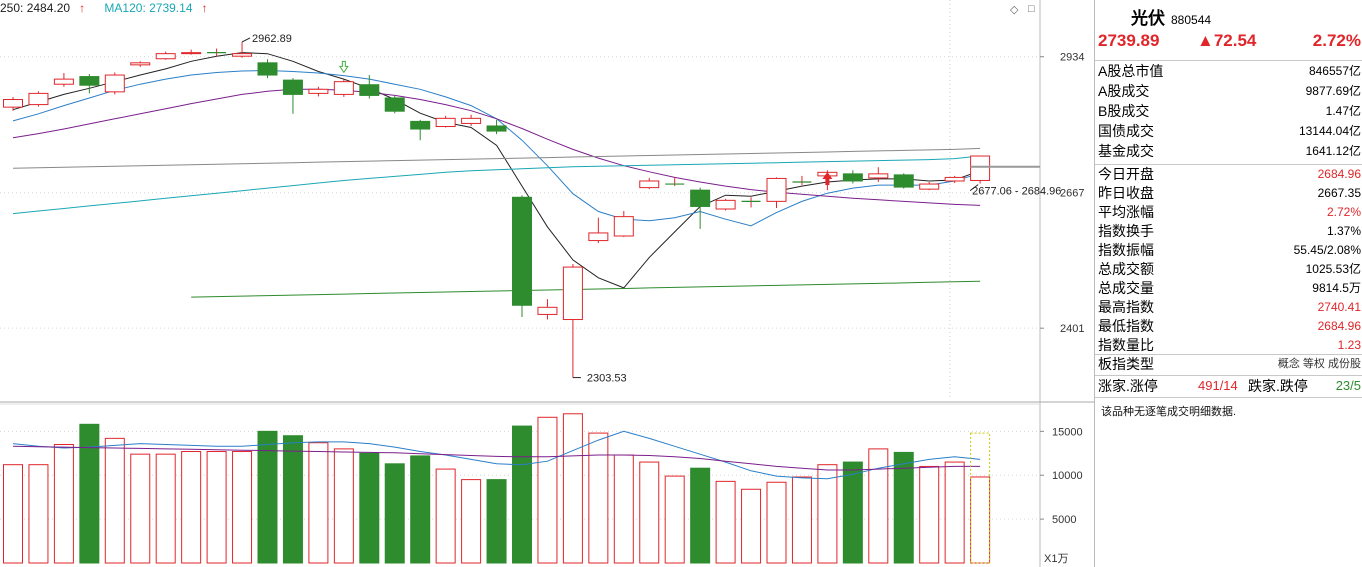 The width and height of the screenshot is (1362, 567). I want to click on quote-row-label: 总成交额, so click(1126, 269).